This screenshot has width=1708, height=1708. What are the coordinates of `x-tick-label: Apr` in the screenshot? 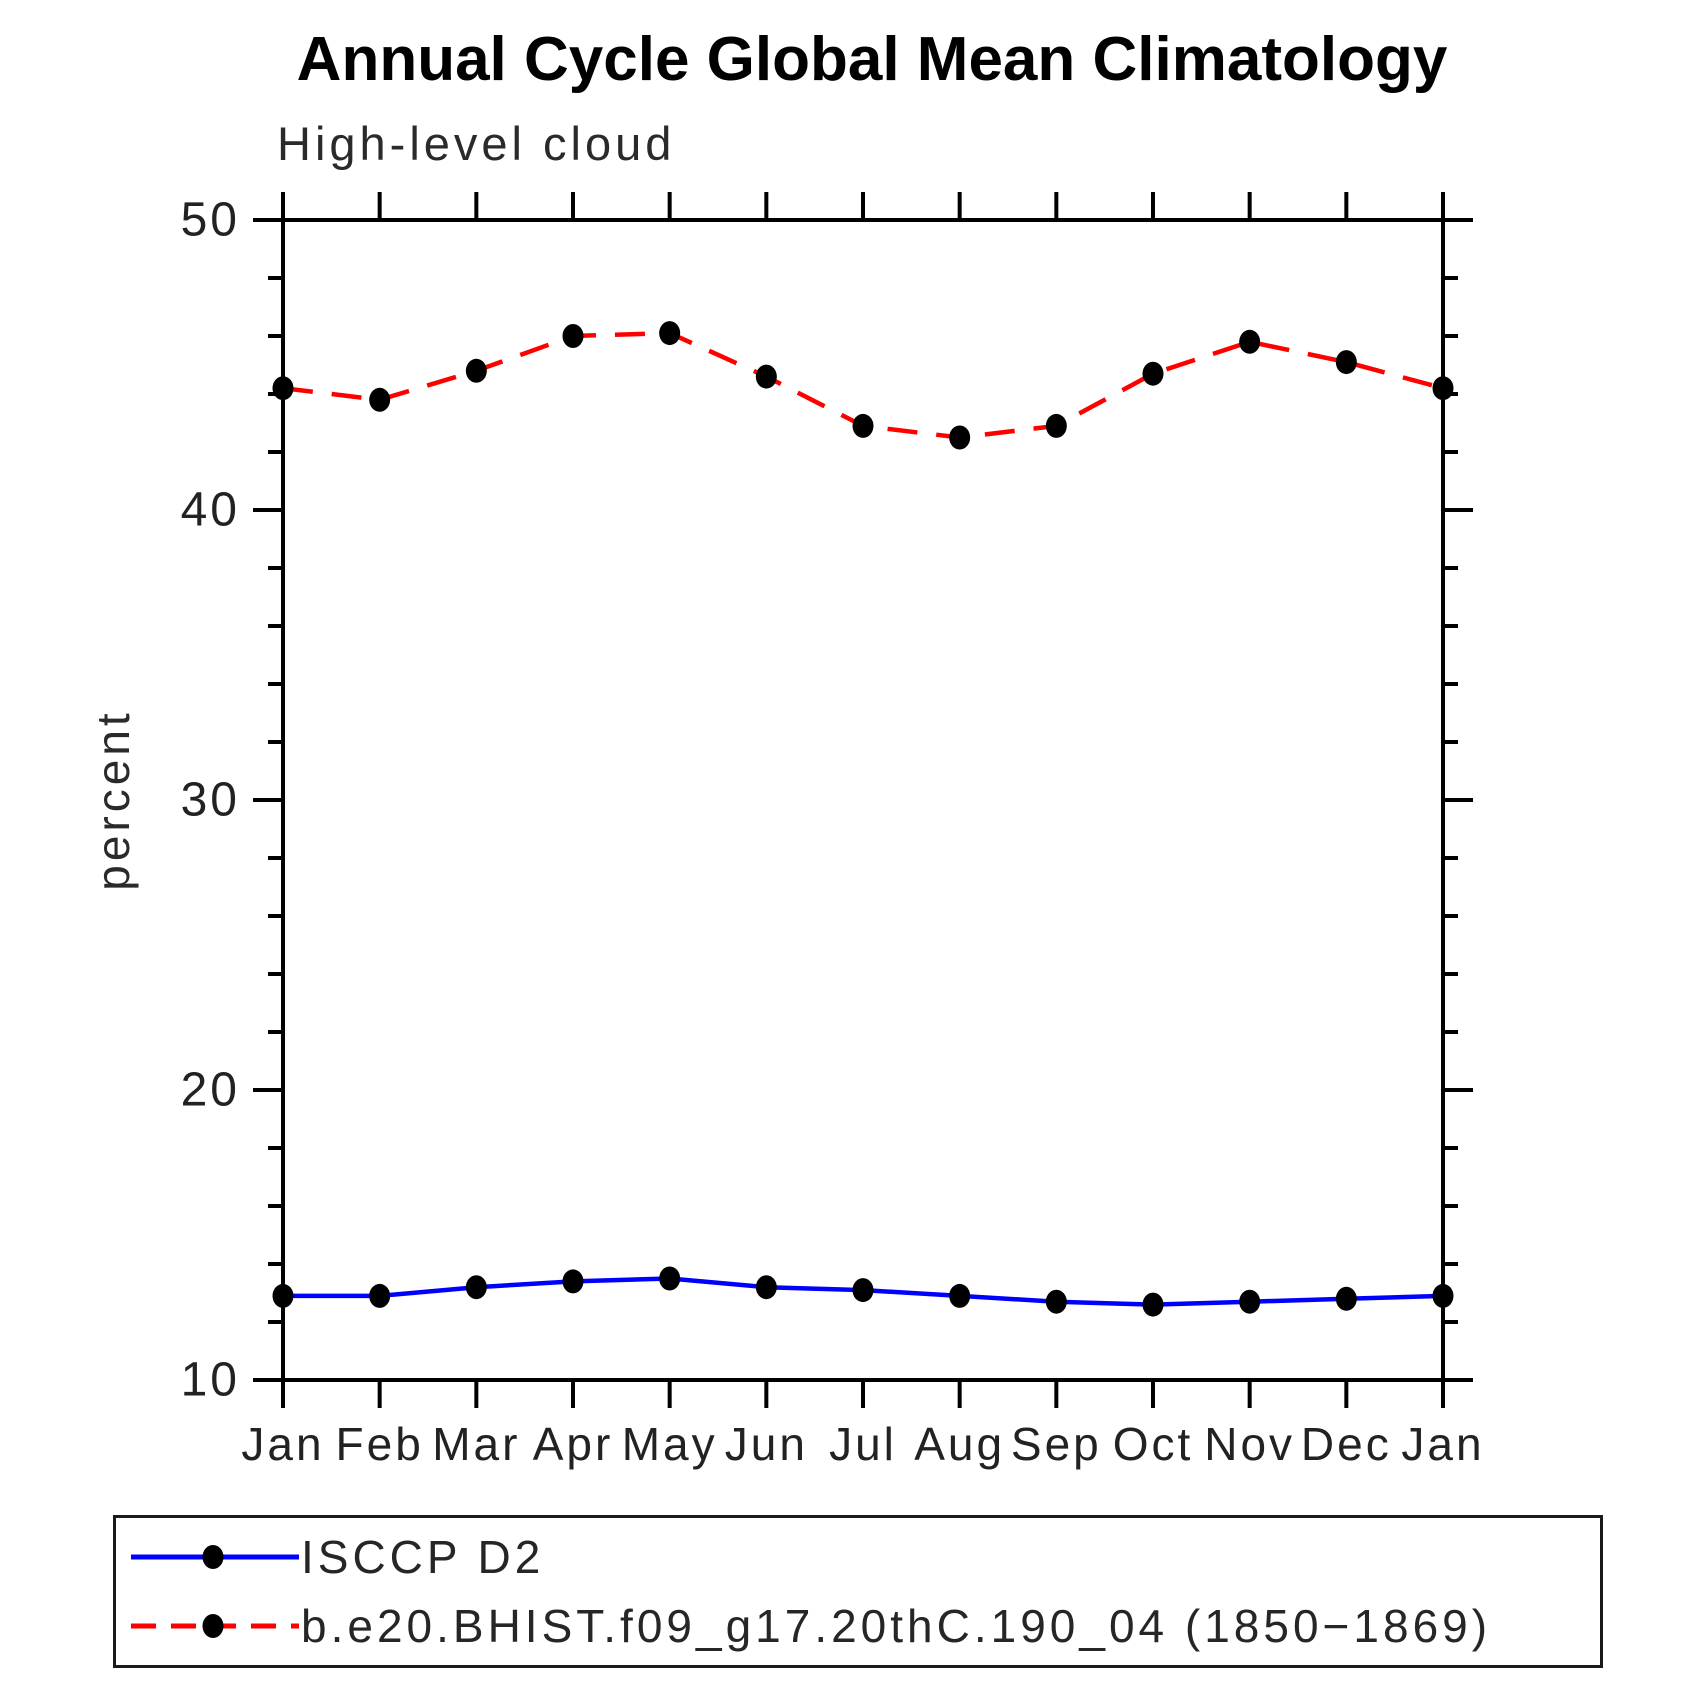 It's located at (573, 1444).